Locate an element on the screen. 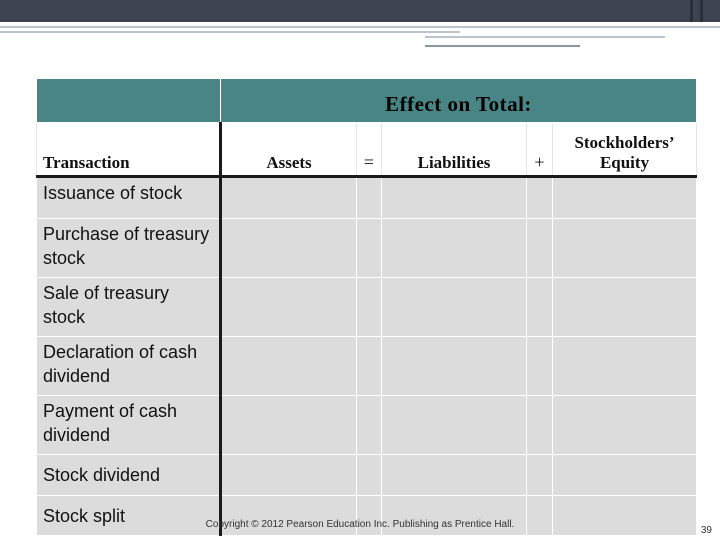 Image resolution: width=720 pixels, height=540 pixels. table-row: Purchase of treasury stock is located at coordinates (367, 248).